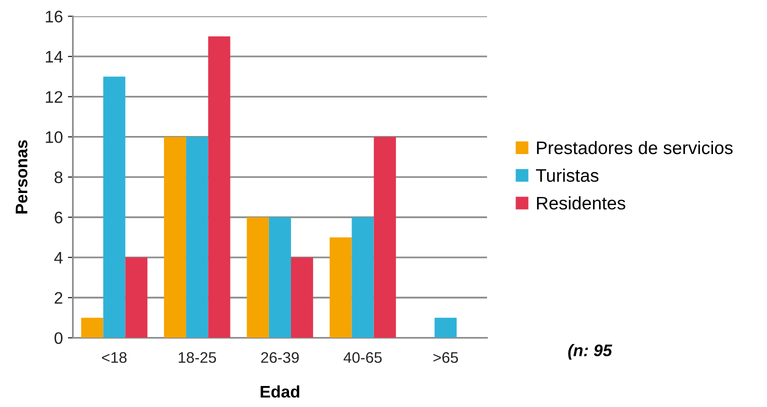  I want to click on y-tick-label: 6, so click(58, 218).